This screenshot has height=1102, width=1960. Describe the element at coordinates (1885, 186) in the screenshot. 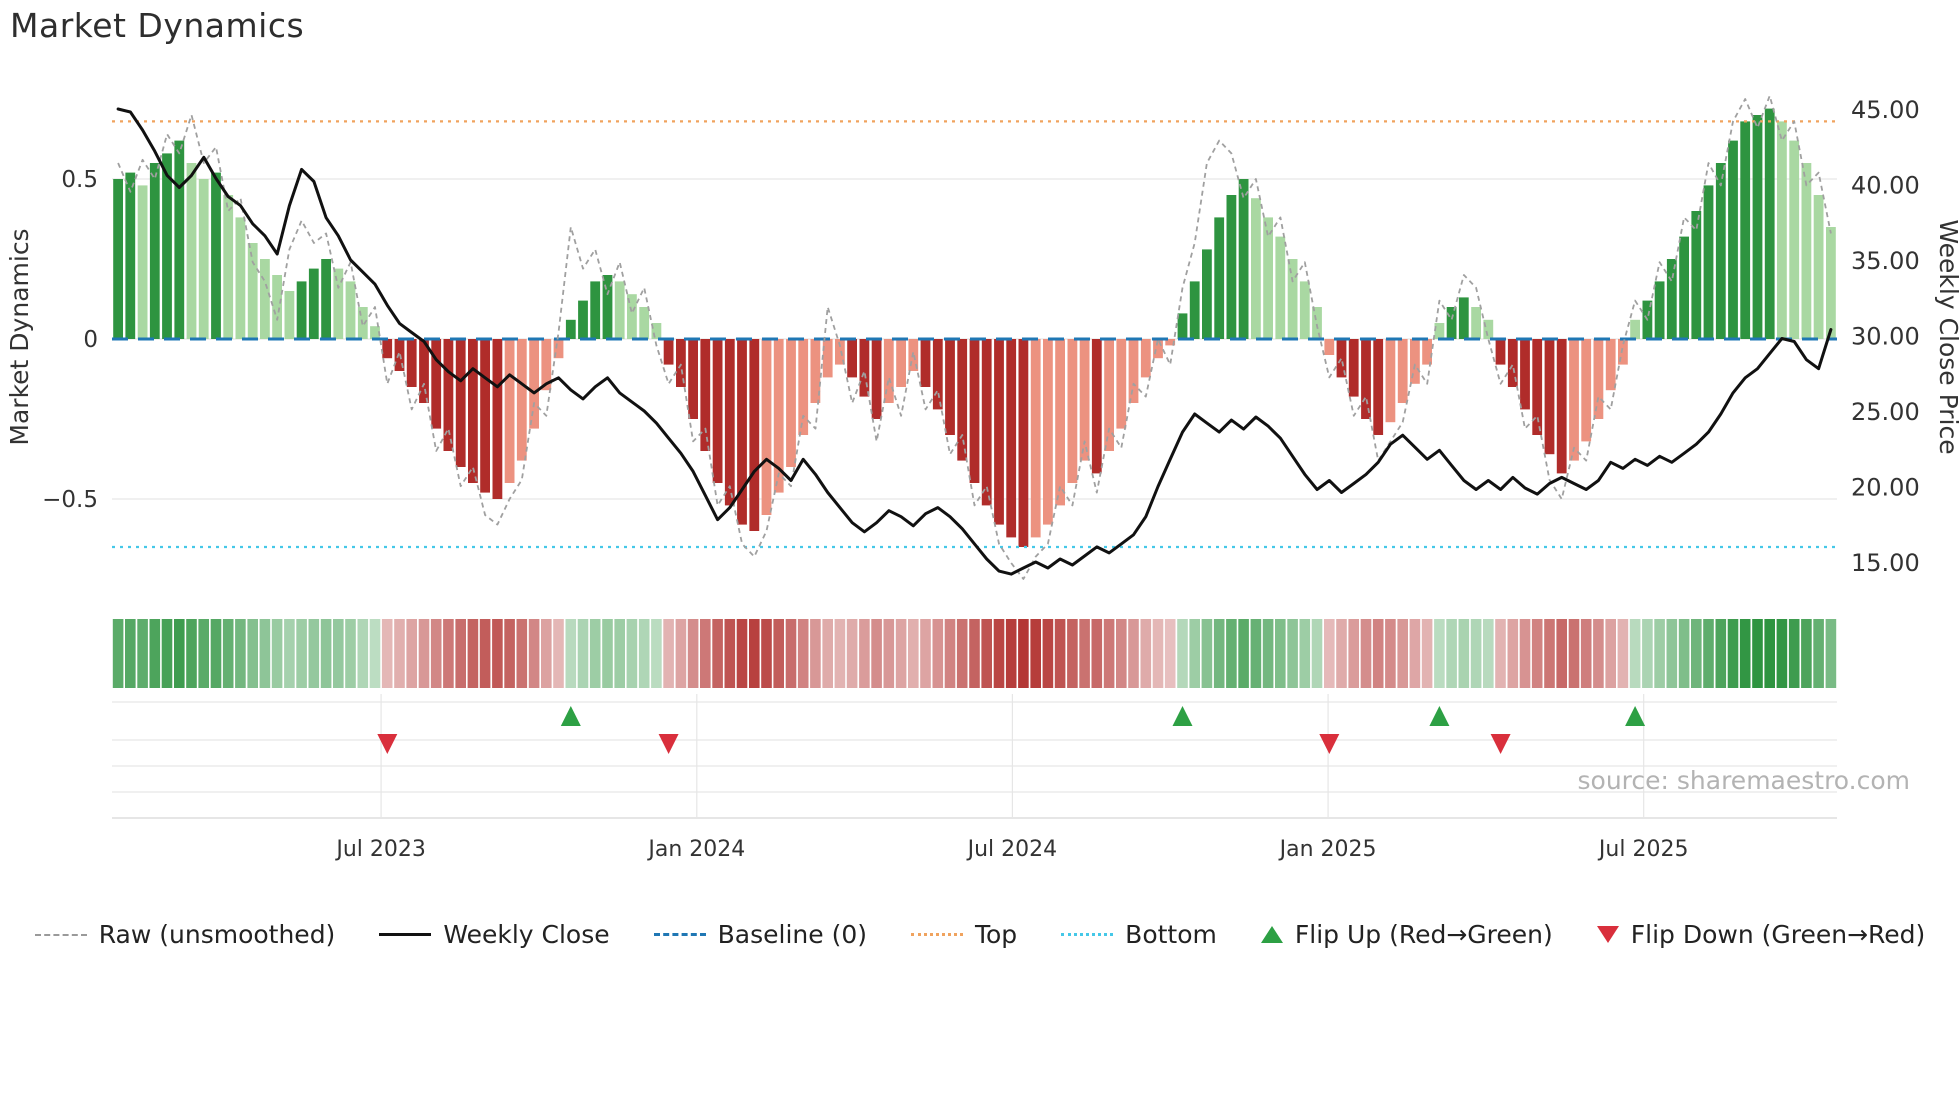

I see `svg-text: 40.00` at that location.